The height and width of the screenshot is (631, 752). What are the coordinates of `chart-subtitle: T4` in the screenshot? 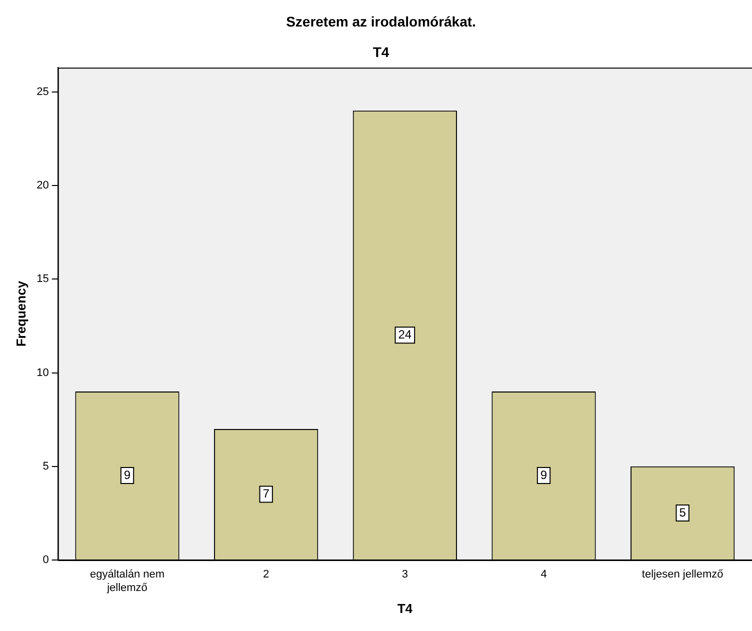 It's located at (381, 52).